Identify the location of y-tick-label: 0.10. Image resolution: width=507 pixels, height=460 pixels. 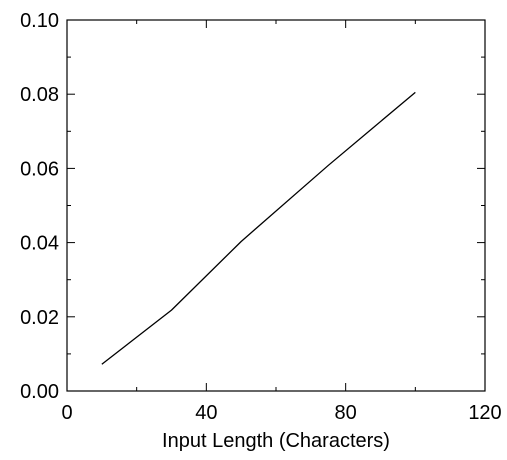
(39, 21).